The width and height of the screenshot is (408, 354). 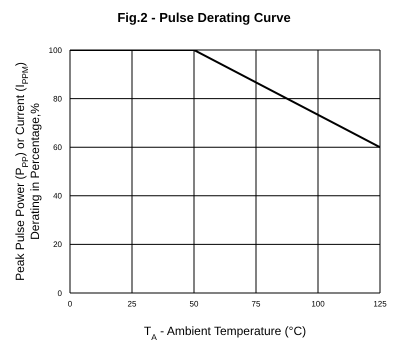 I want to click on x-tick-label: 0, so click(x=70, y=304).